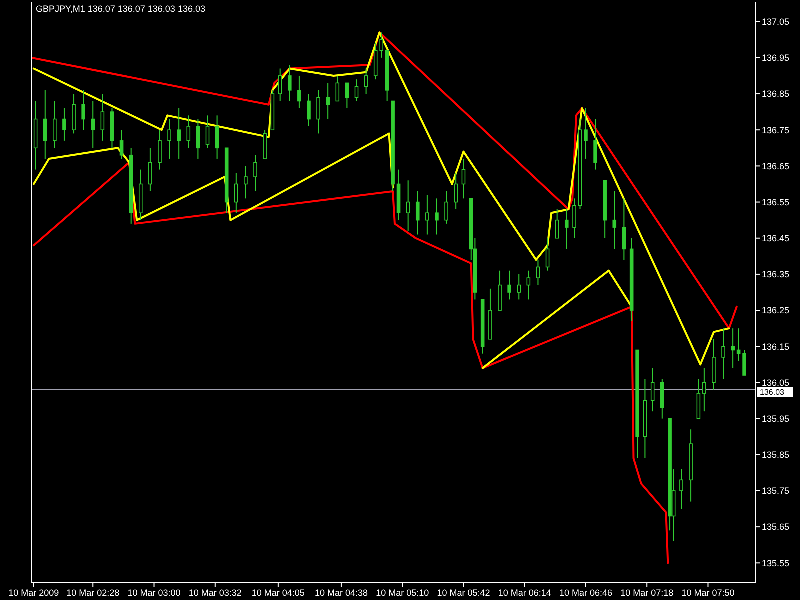 The height and width of the screenshot is (600, 800). Describe the element at coordinates (776, 527) in the screenshot. I see `y-tick-label: 135.65` at that location.